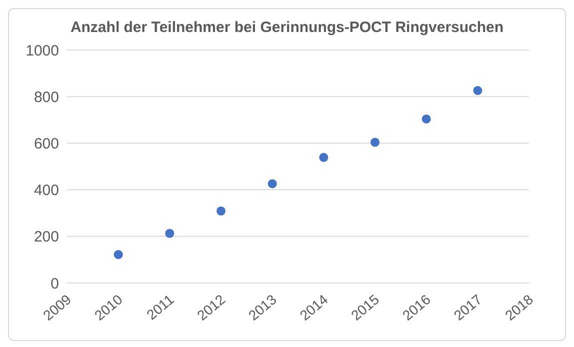 This screenshot has width=574, height=347. What do you see at coordinates (287, 27) in the screenshot?
I see `chart-title: Anzahl der Teilnehmer bei Gerinnungs-POCT Ringversuchen` at bounding box center [287, 27].